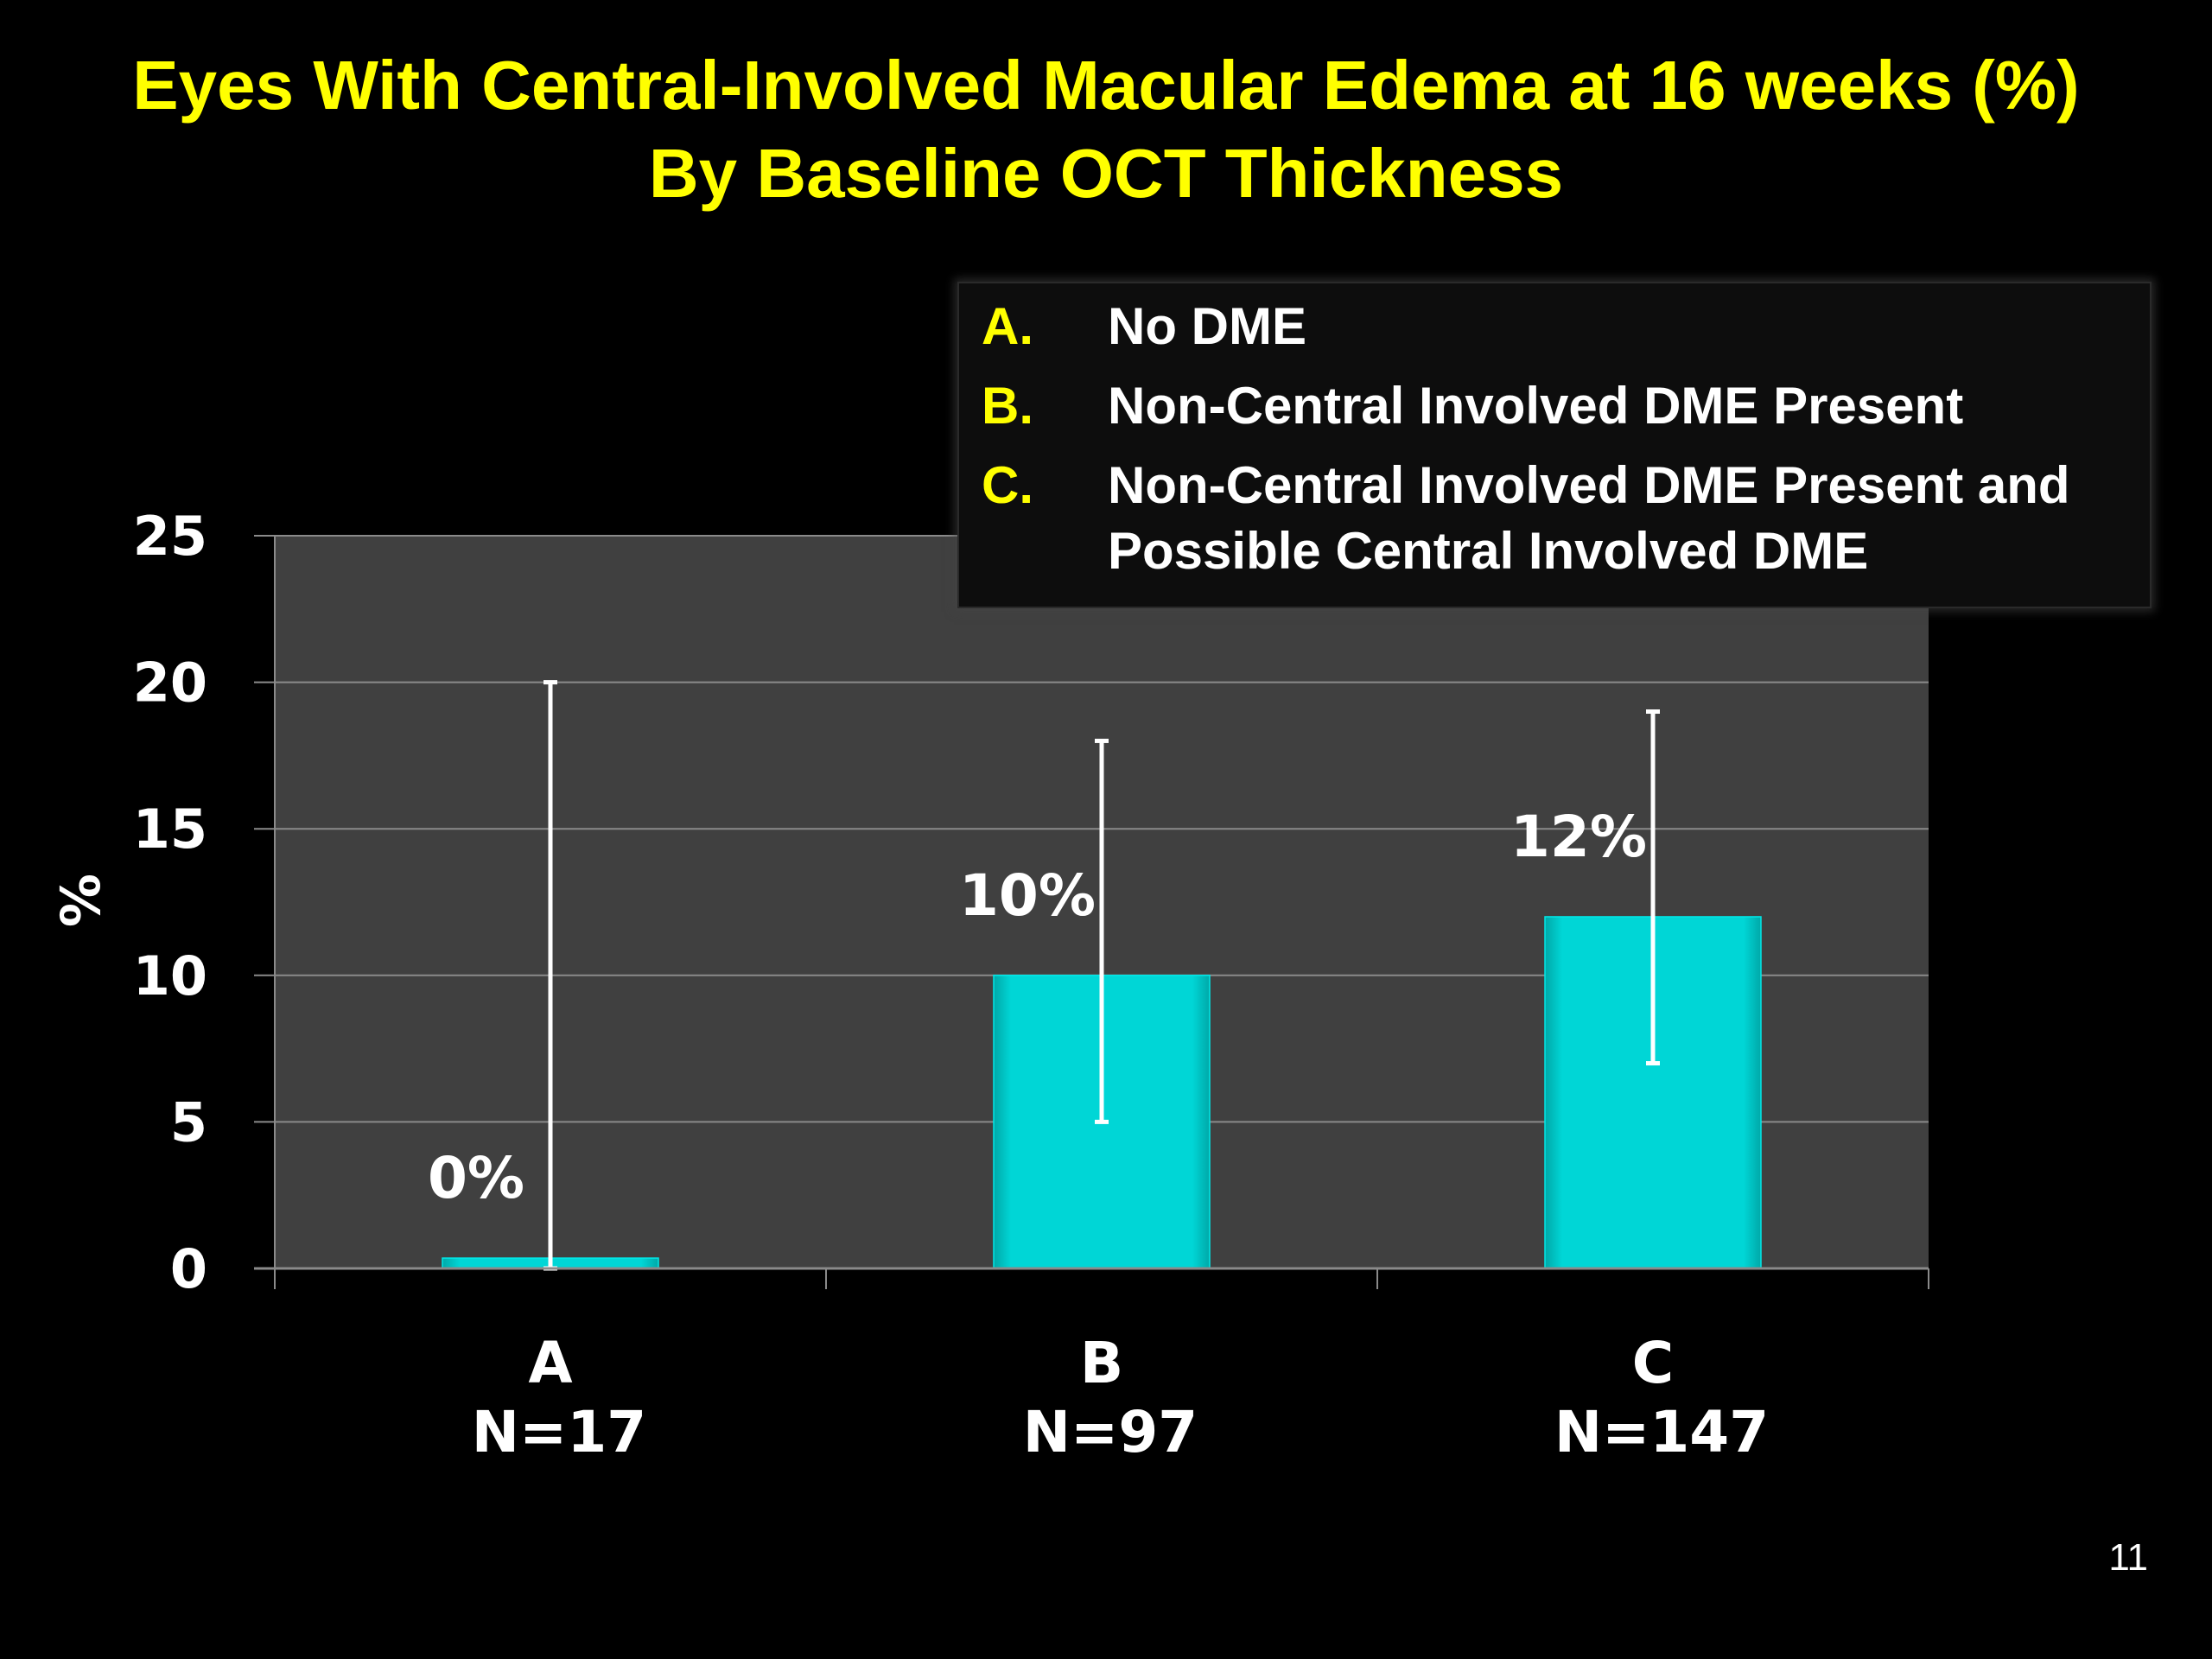  Describe the element at coordinates (80, 901) in the screenshot. I see `y-axis-label: %` at that location.